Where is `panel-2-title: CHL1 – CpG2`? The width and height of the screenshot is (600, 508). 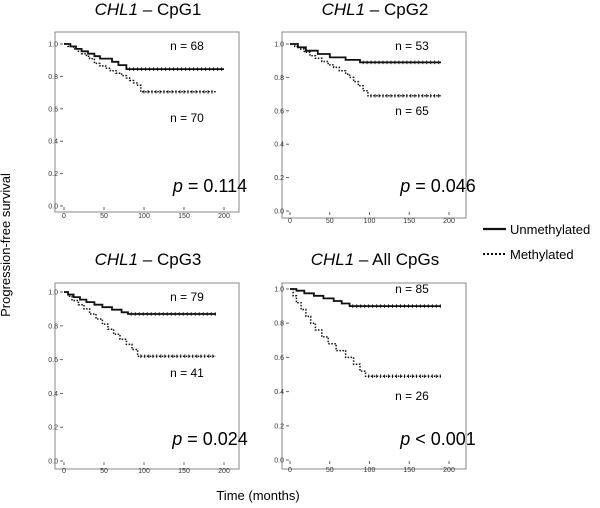 panel-2-title: CHL1 – CpG2 is located at coordinates (375, 9).